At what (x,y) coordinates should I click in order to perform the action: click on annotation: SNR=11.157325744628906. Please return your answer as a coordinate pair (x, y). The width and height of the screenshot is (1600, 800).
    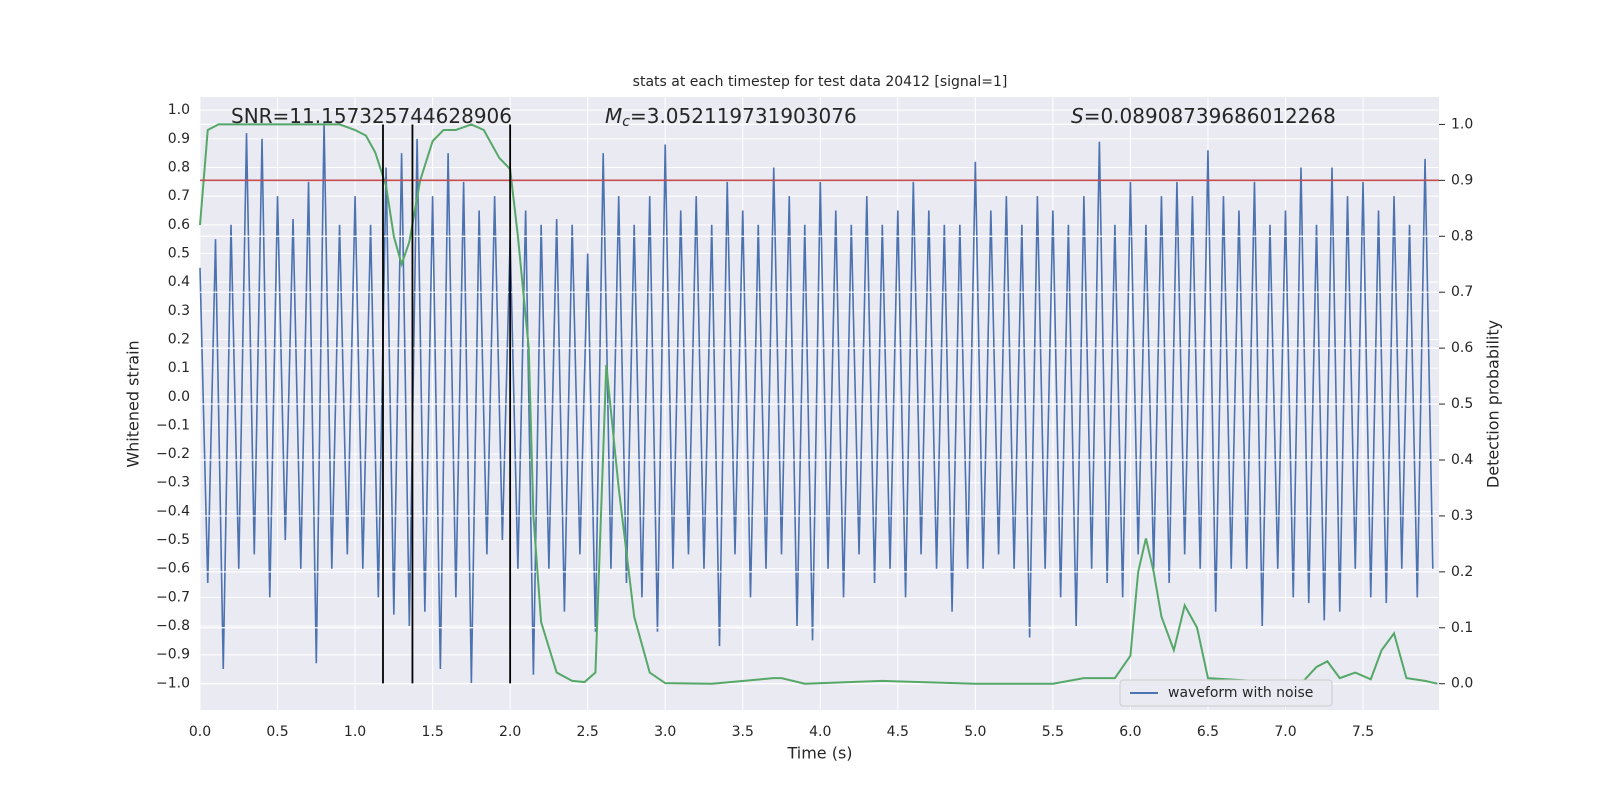
    Looking at the image, I should click on (371, 116).